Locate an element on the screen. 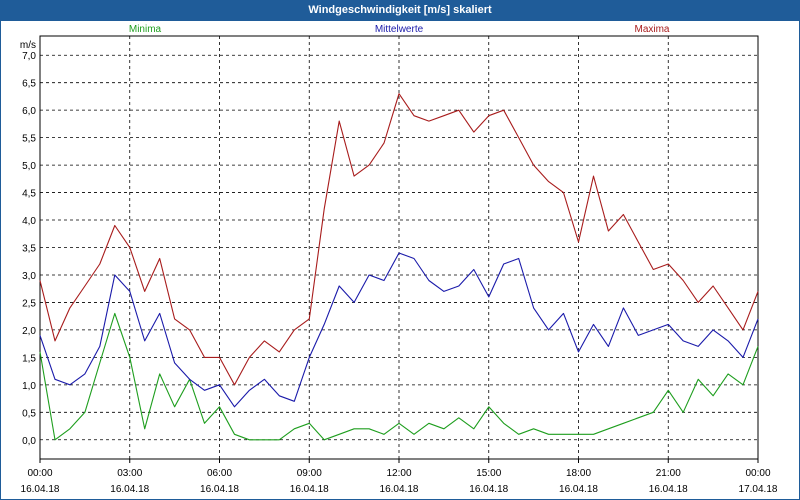 This screenshot has height=500, width=800. x-tick-time: 03:00 is located at coordinates (129, 473).